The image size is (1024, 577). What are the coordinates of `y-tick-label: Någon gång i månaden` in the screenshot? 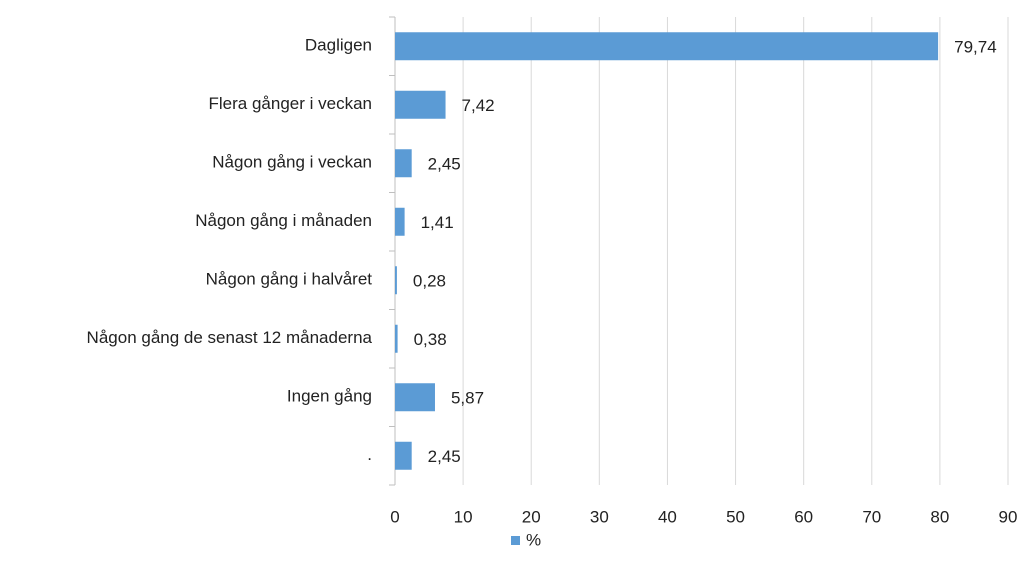 It's located at (283, 220).